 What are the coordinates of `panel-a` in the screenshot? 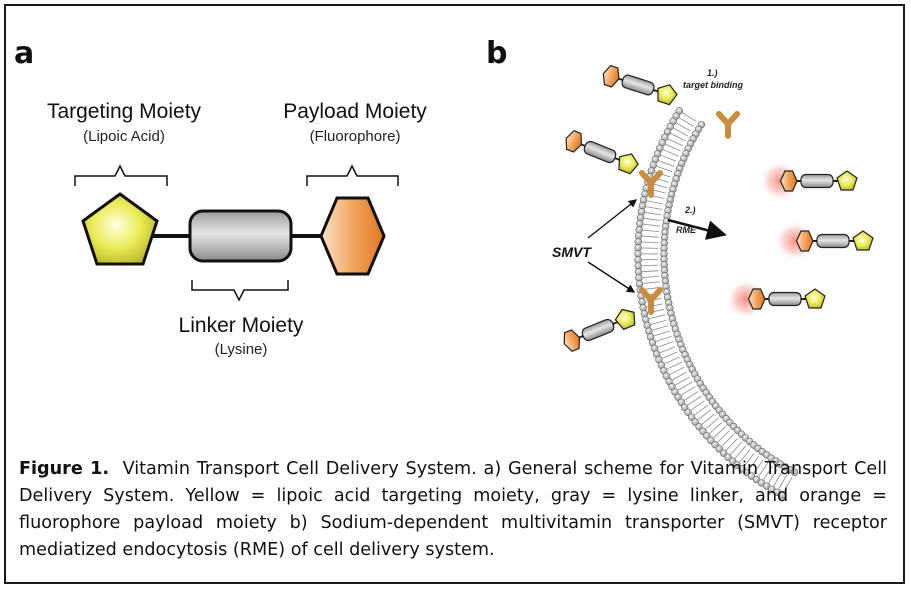 It's located at (236, 233).